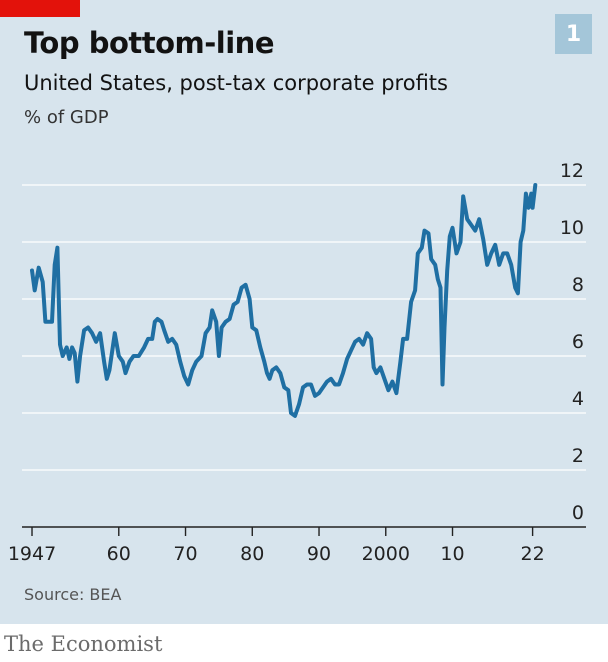 The width and height of the screenshot is (608, 662). I want to click on y-tick-label: 10, so click(572, 228).